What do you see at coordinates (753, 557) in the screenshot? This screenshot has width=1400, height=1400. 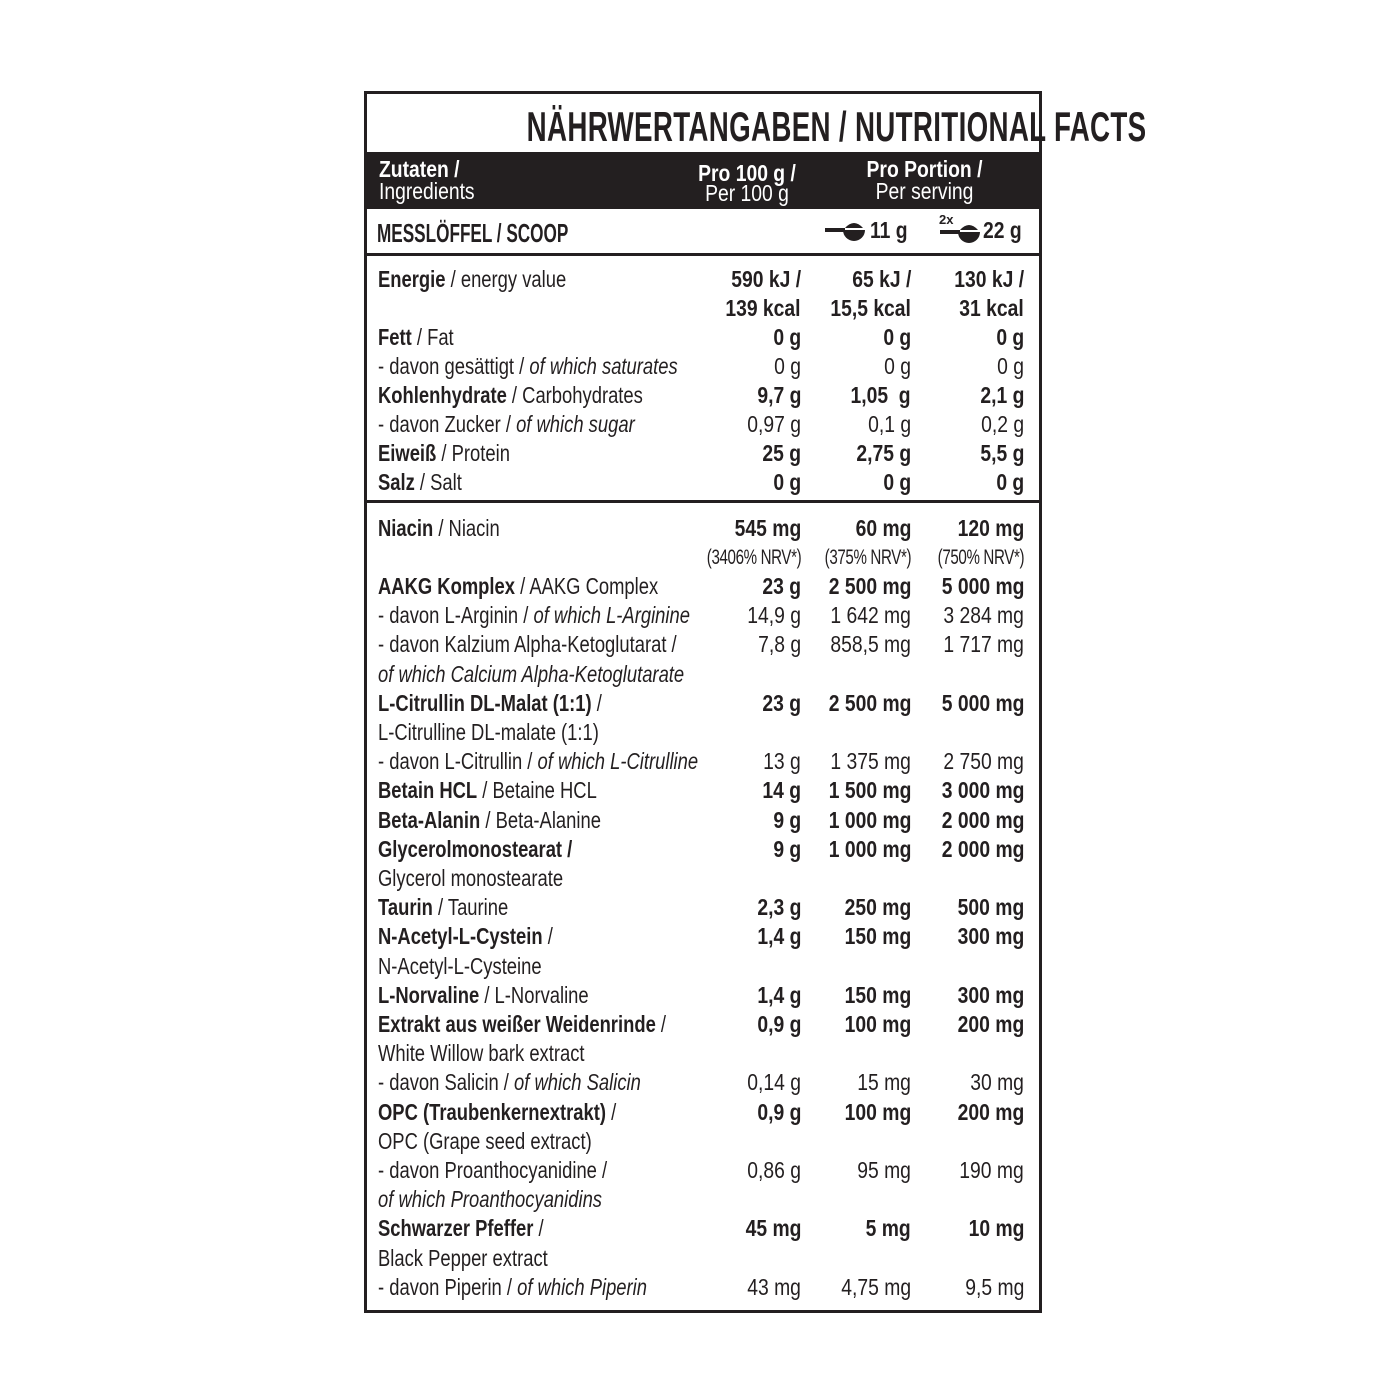 I see `value-per-100g: (3406% NRV*)` at bounding box center [753, 557].